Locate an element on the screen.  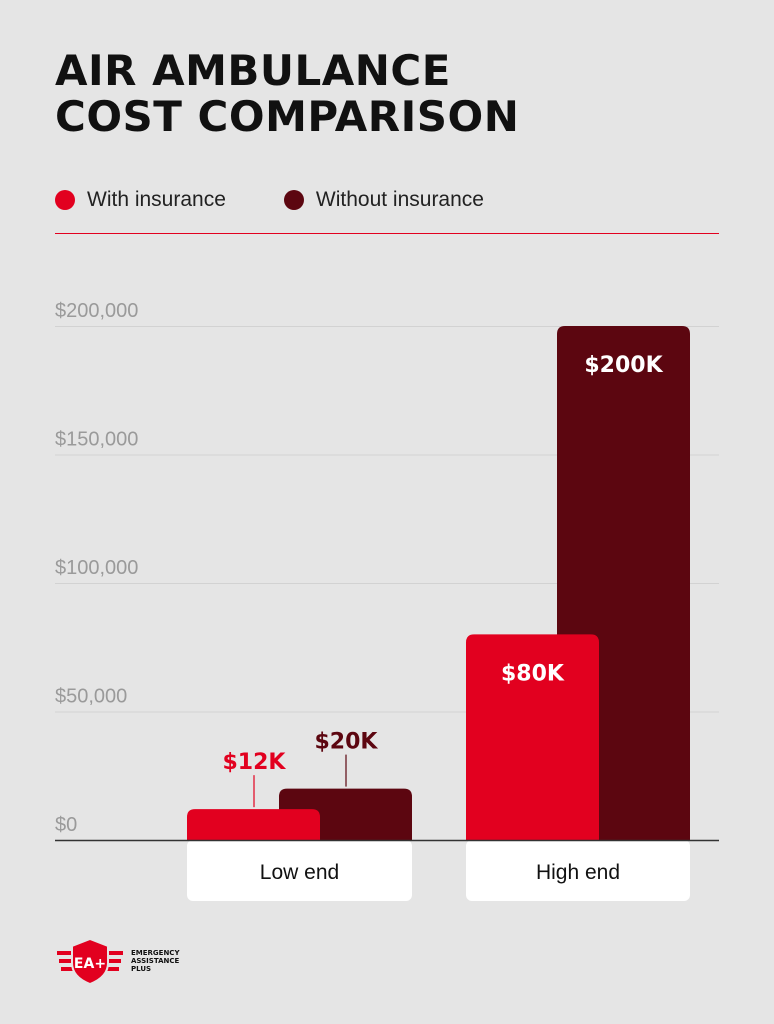
legend-item-without-insurance: Without insurance is located at coordinates (383, 200).